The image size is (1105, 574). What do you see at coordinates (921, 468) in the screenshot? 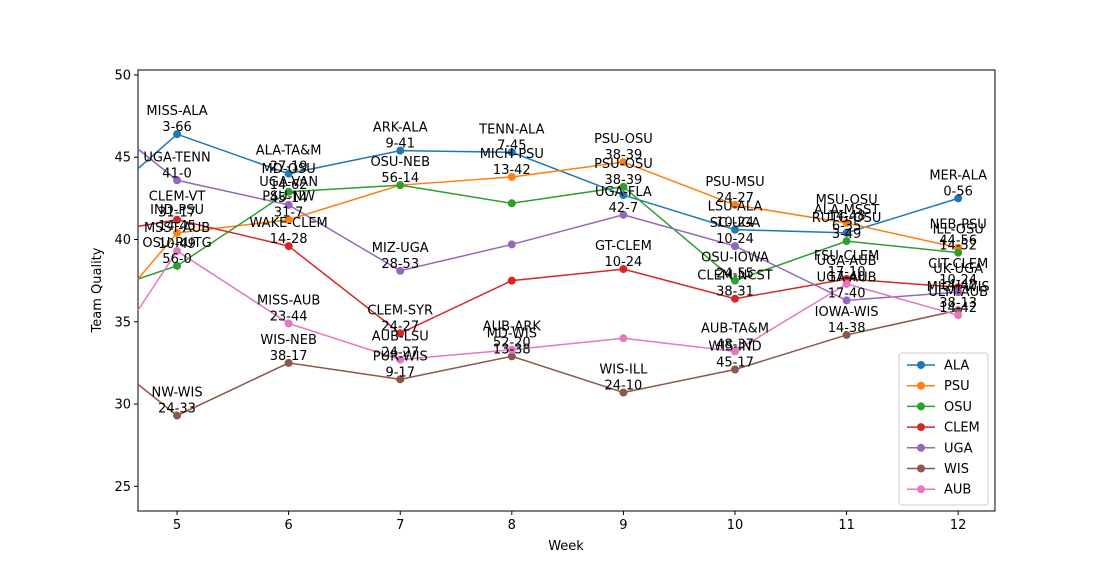
I see `legend-marker-wis` at bounding box center [921, 468].